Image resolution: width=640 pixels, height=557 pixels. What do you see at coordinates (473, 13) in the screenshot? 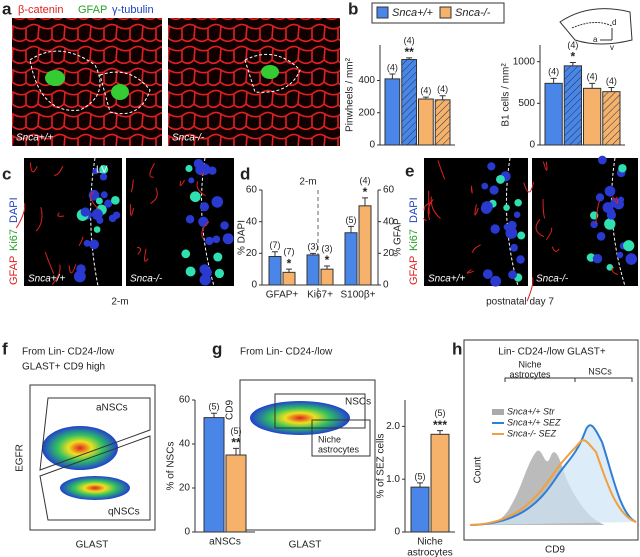
I see `legend-label: Snca-/-` at bounding box center [473, 13].